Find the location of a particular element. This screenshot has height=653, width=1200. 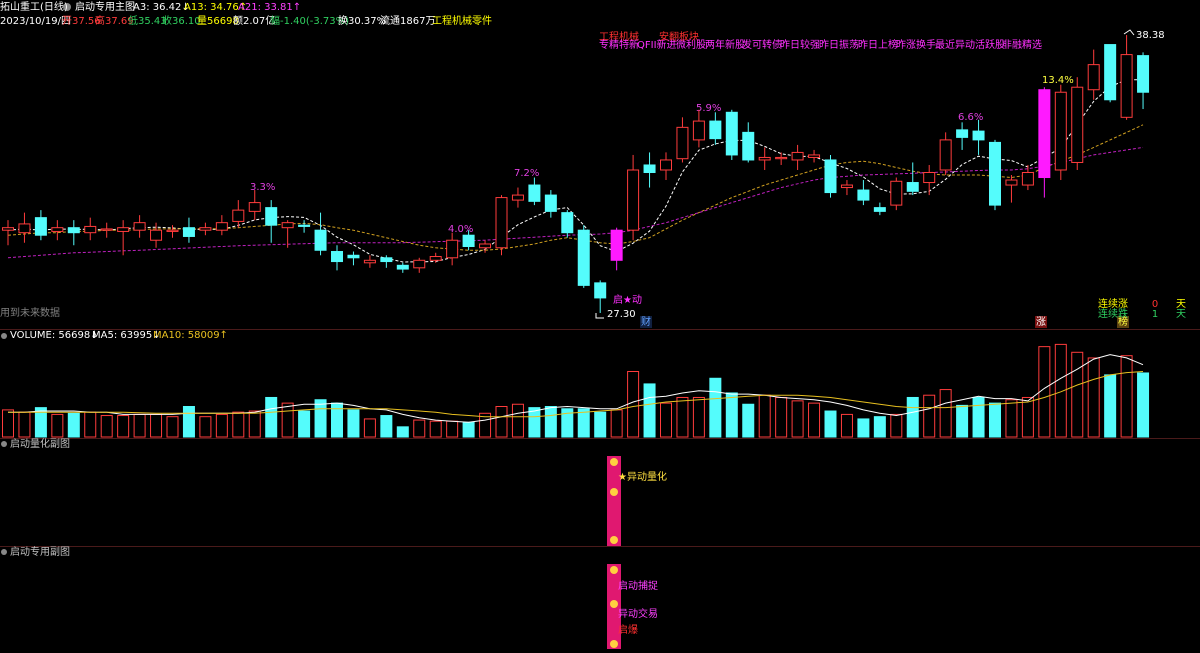

signal-label: 异动交易 is located at coordinates (638, 613).